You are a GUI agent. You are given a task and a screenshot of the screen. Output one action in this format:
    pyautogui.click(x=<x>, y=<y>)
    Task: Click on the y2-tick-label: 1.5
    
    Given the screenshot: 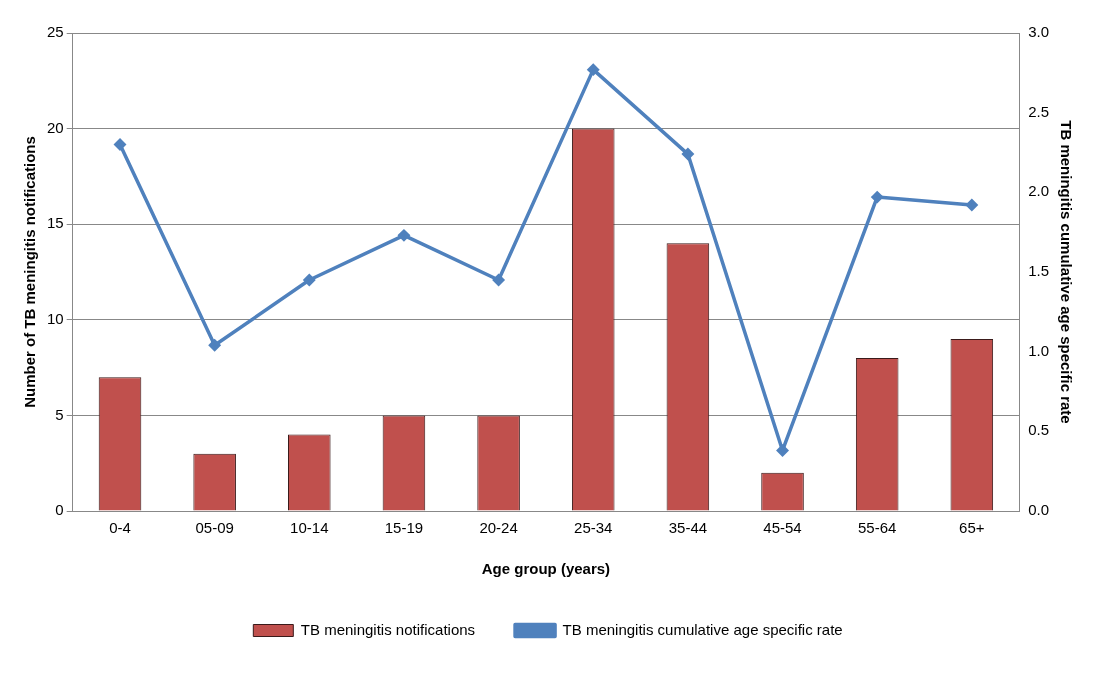 What is the action you would take?
    pyautogui.click(x=1039, y=271)
    